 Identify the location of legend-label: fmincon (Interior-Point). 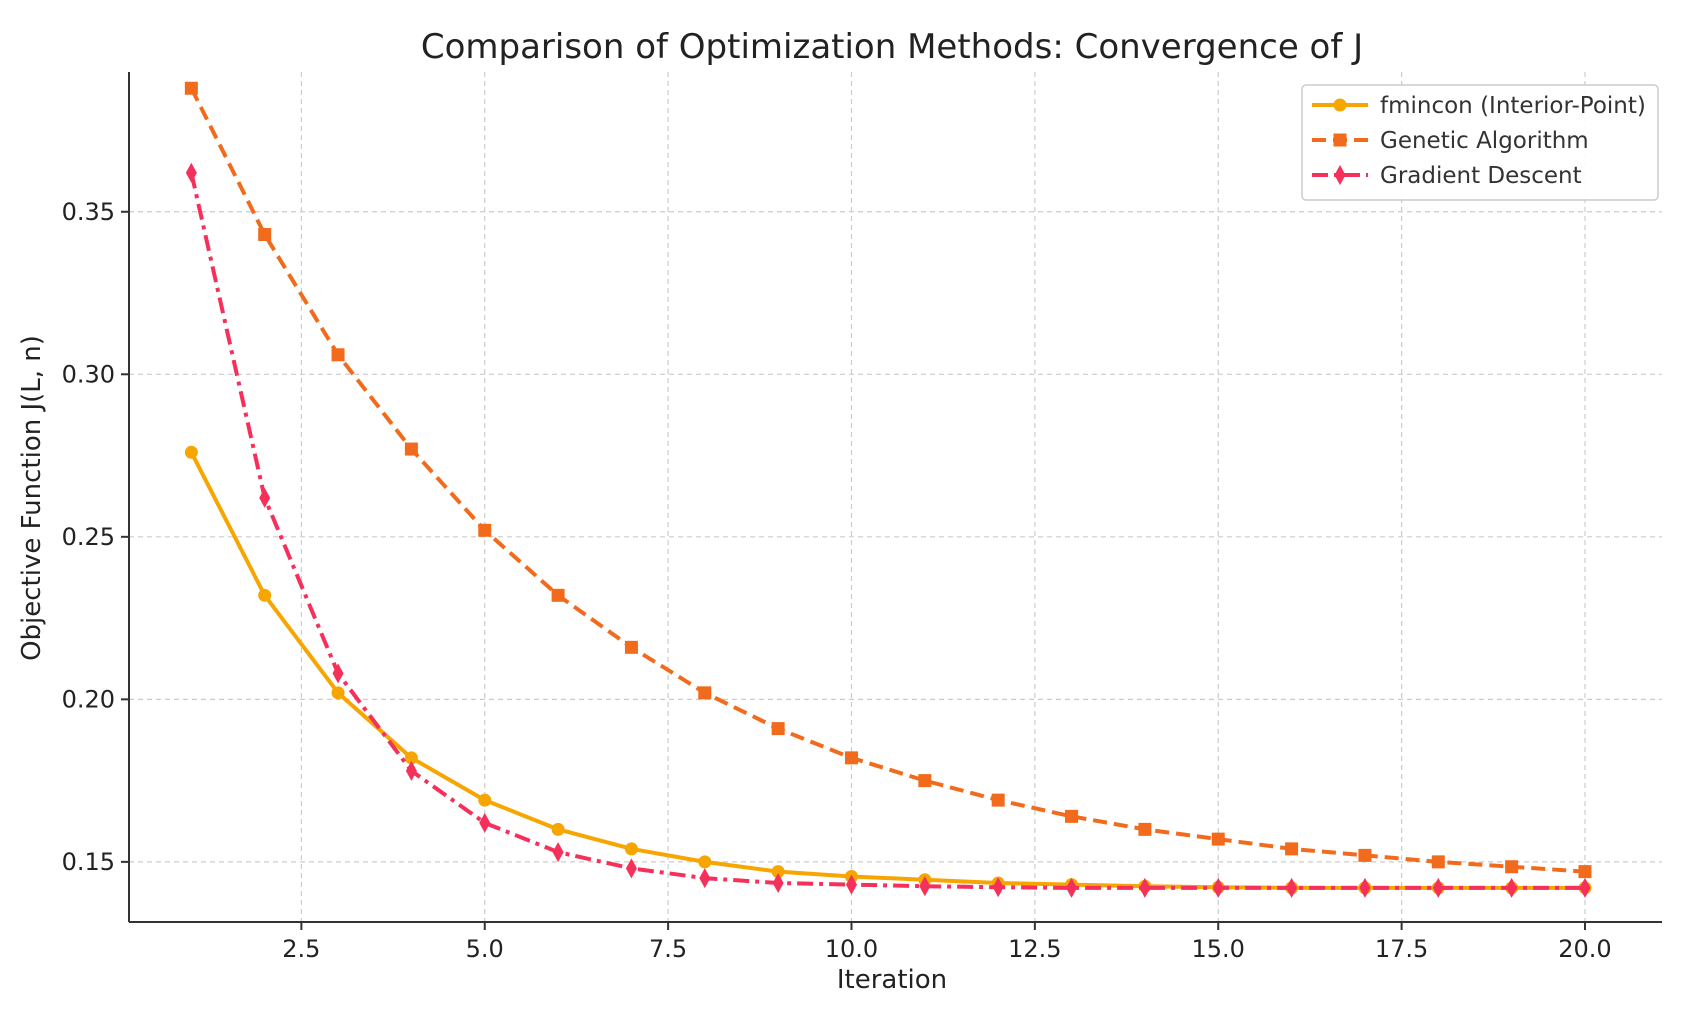
(1513, 106).